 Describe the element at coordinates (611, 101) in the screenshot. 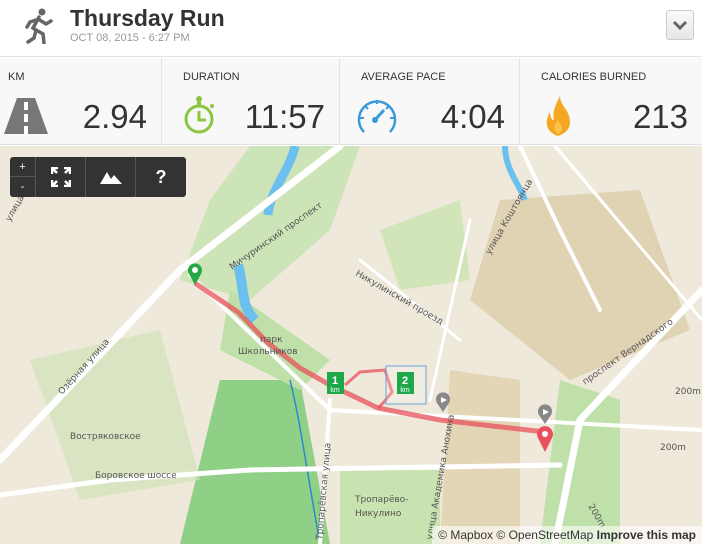

I see `stat-calories: CALORIES BURNED 213` at that location.